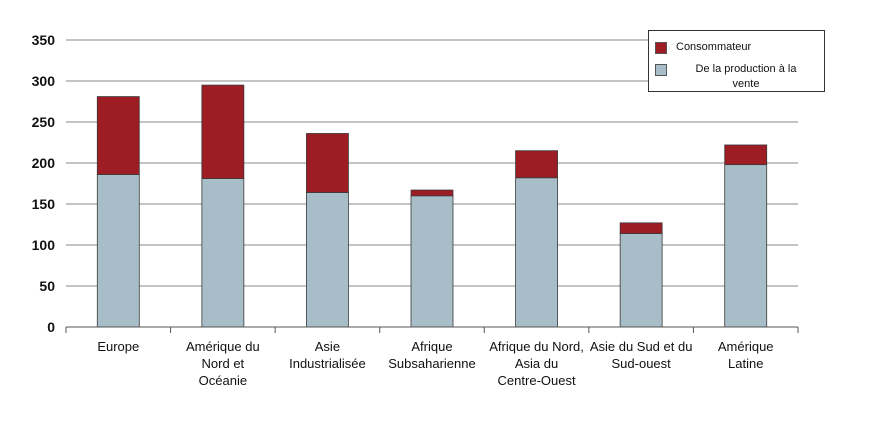 The image size is (873, 436). What do you see at coordinates (642, 363) in the screenshot?
I see `x-category-label: Sud-ouest` at bounding box center [642, 363].